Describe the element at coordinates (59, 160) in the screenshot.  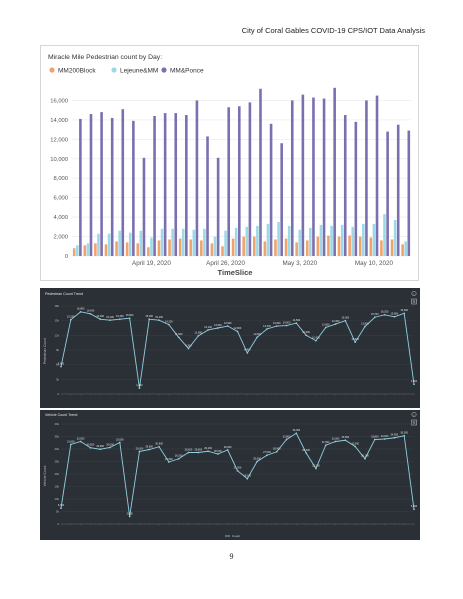
I see `y-tick-label: 10,000` at that location.